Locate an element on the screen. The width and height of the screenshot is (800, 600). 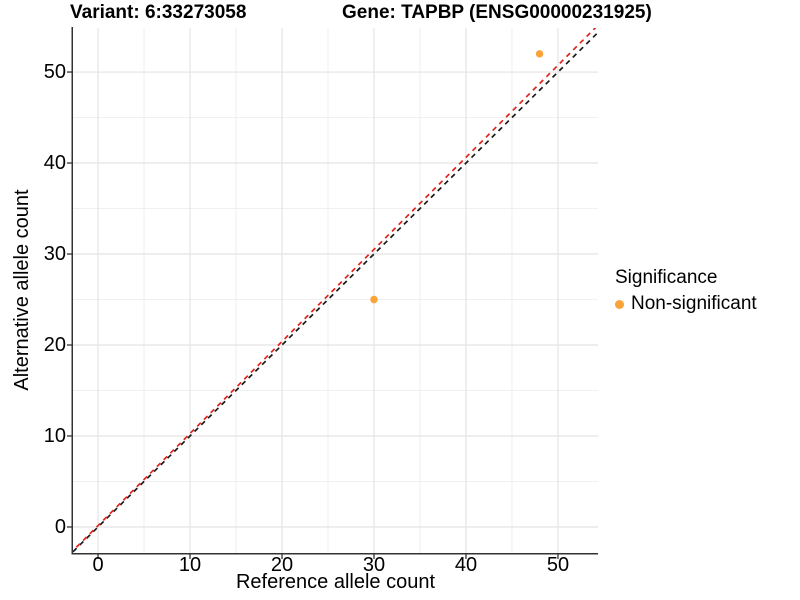
y-tick-label: 50 is located at coordinates (54, 72).